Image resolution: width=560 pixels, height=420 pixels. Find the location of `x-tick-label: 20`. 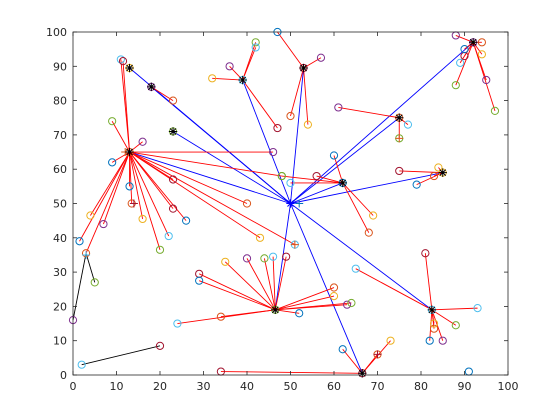

x-tick-label: 20 is located at coordinates (160, 386).